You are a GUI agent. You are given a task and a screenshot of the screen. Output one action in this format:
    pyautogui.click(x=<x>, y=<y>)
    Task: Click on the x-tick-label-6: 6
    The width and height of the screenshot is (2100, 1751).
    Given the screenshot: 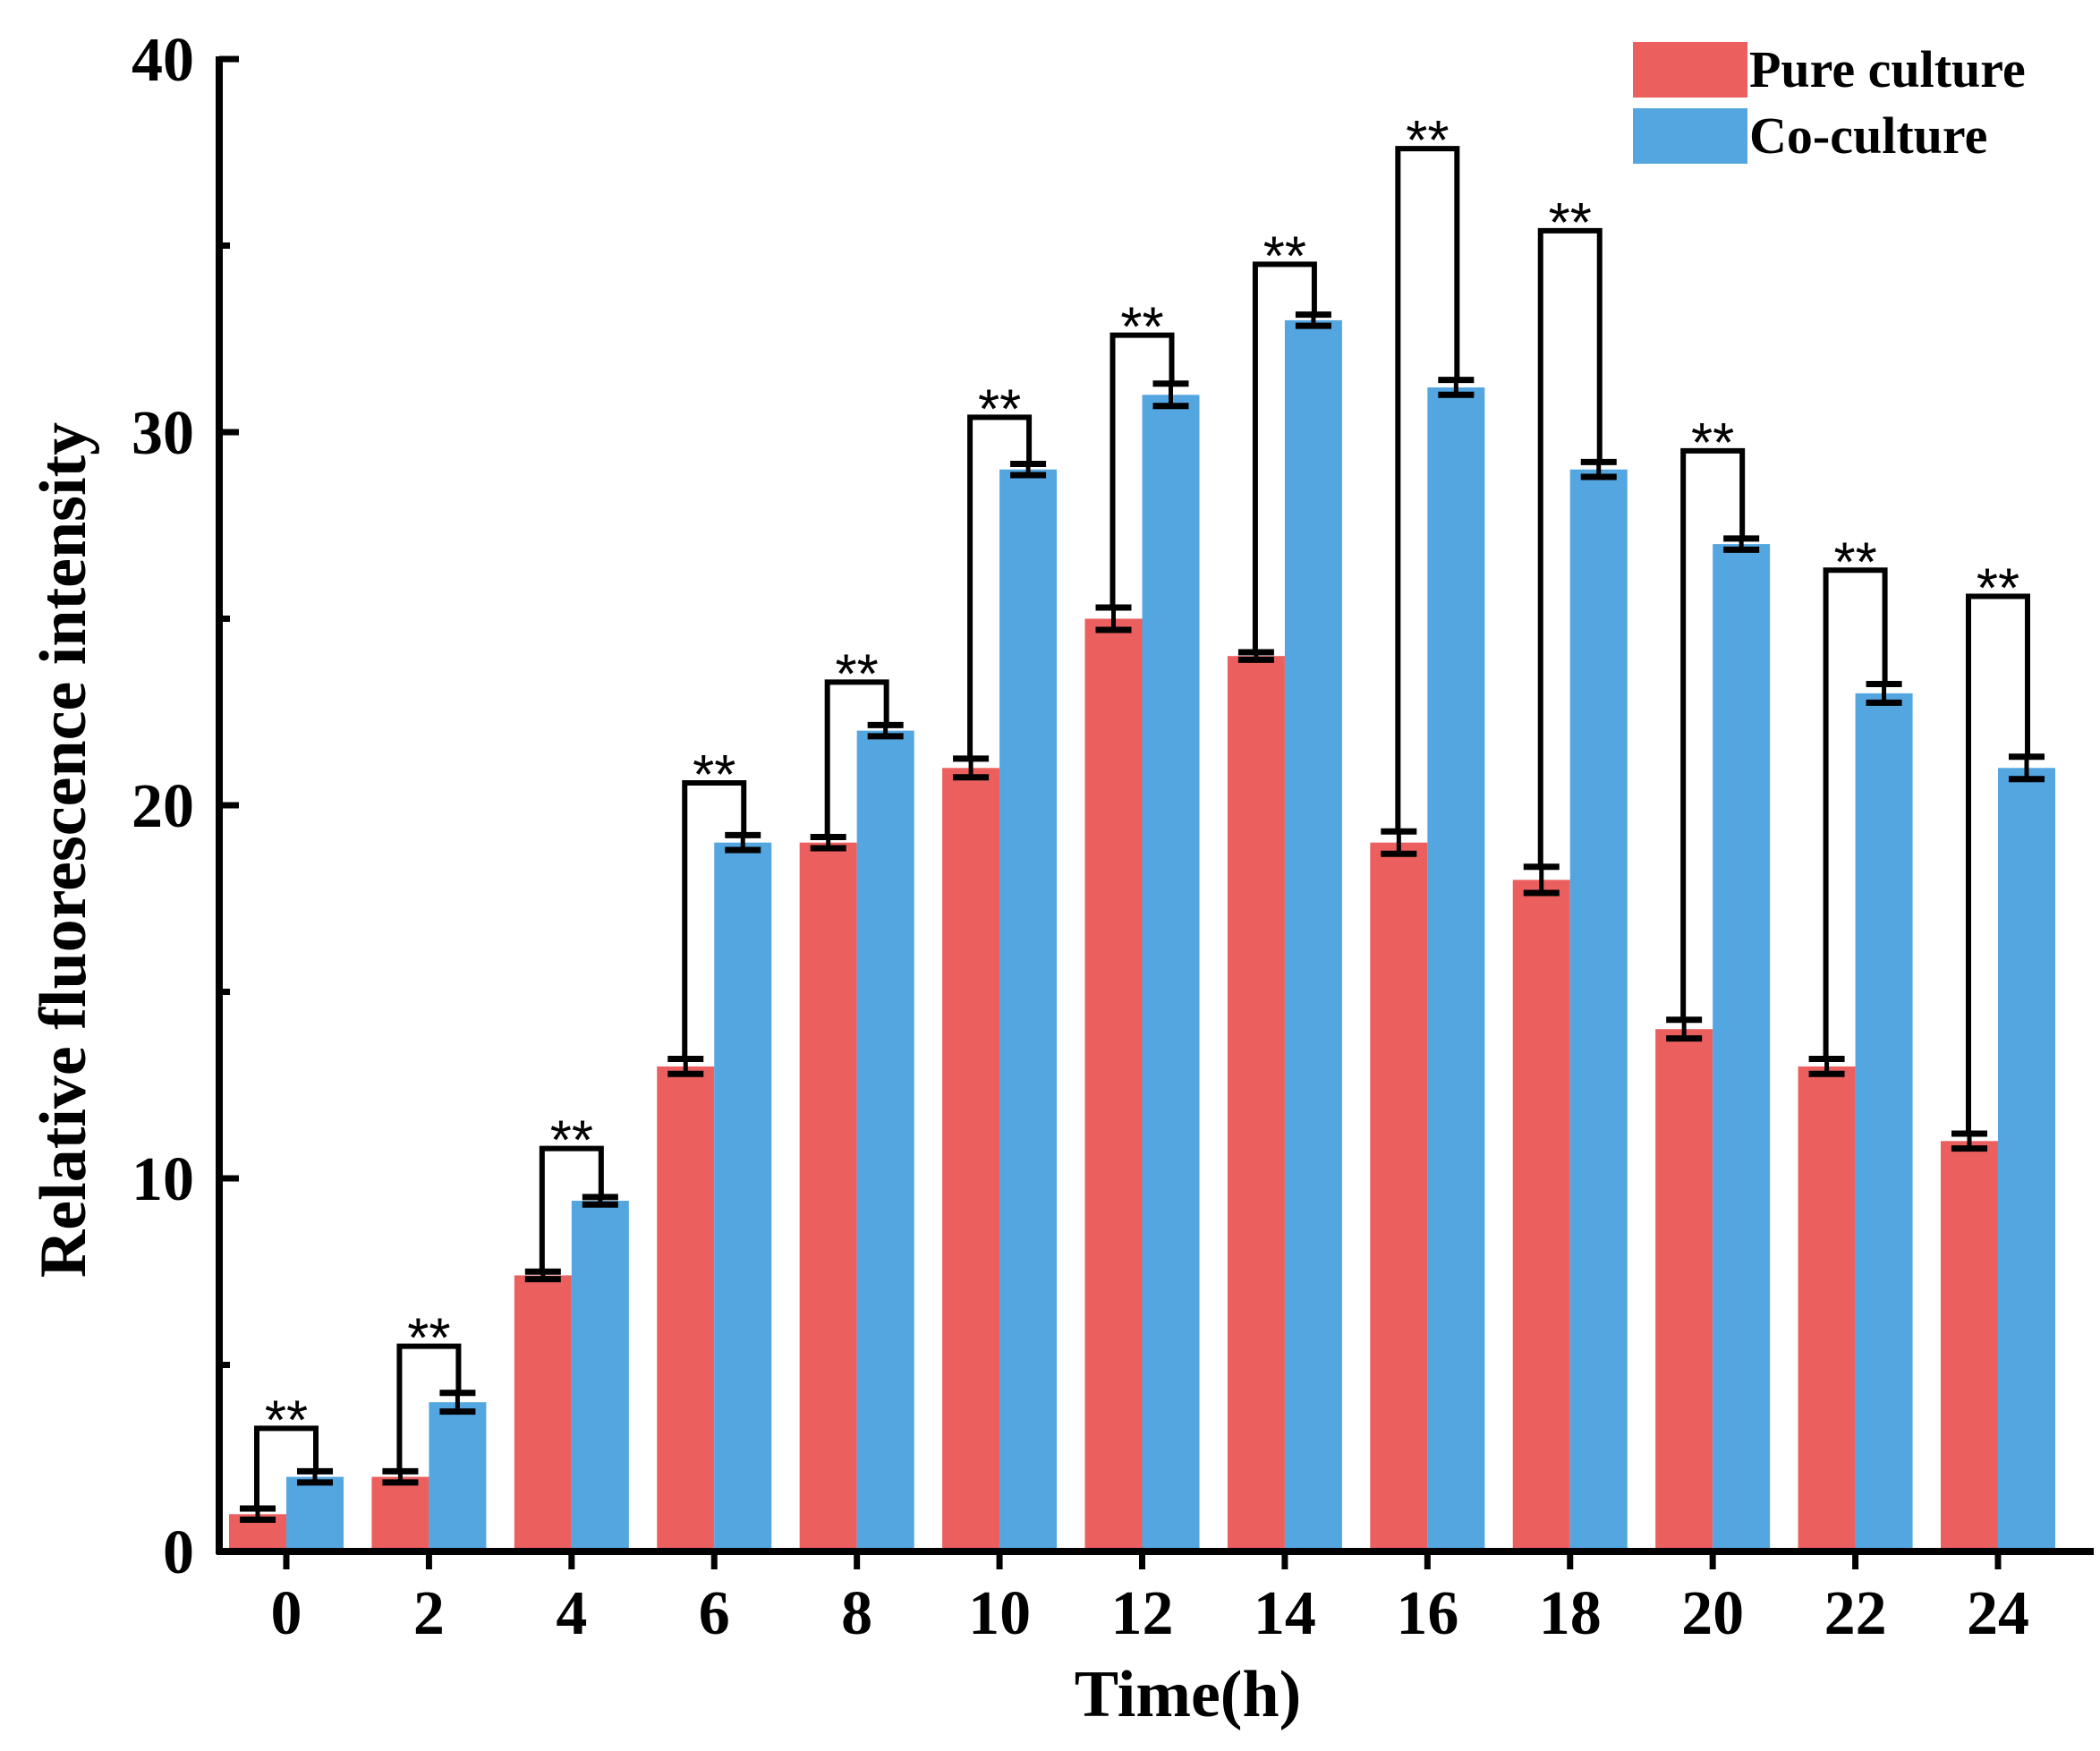 What is the action you would take?
    pyautogui.click(x=714, y=1613)
    